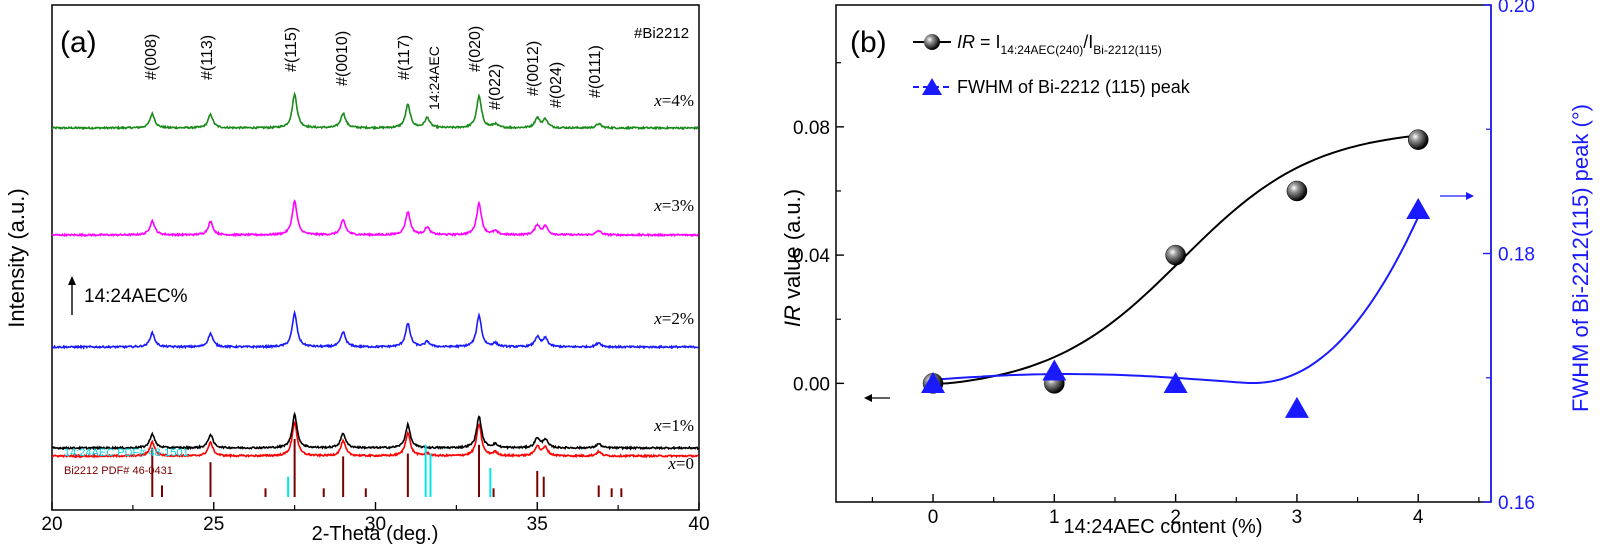 The height and width of the screenshot is (558, 1600). I want to click on peak-label-4: #(117), so click(404, 57).